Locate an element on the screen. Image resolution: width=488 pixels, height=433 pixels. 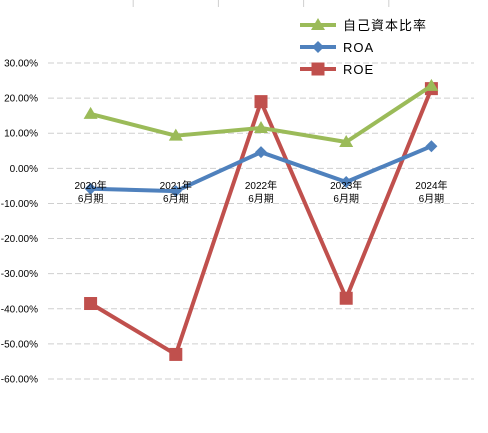
legend: 自己資本比率 ROA ROE is located at coordinates (363, 47).